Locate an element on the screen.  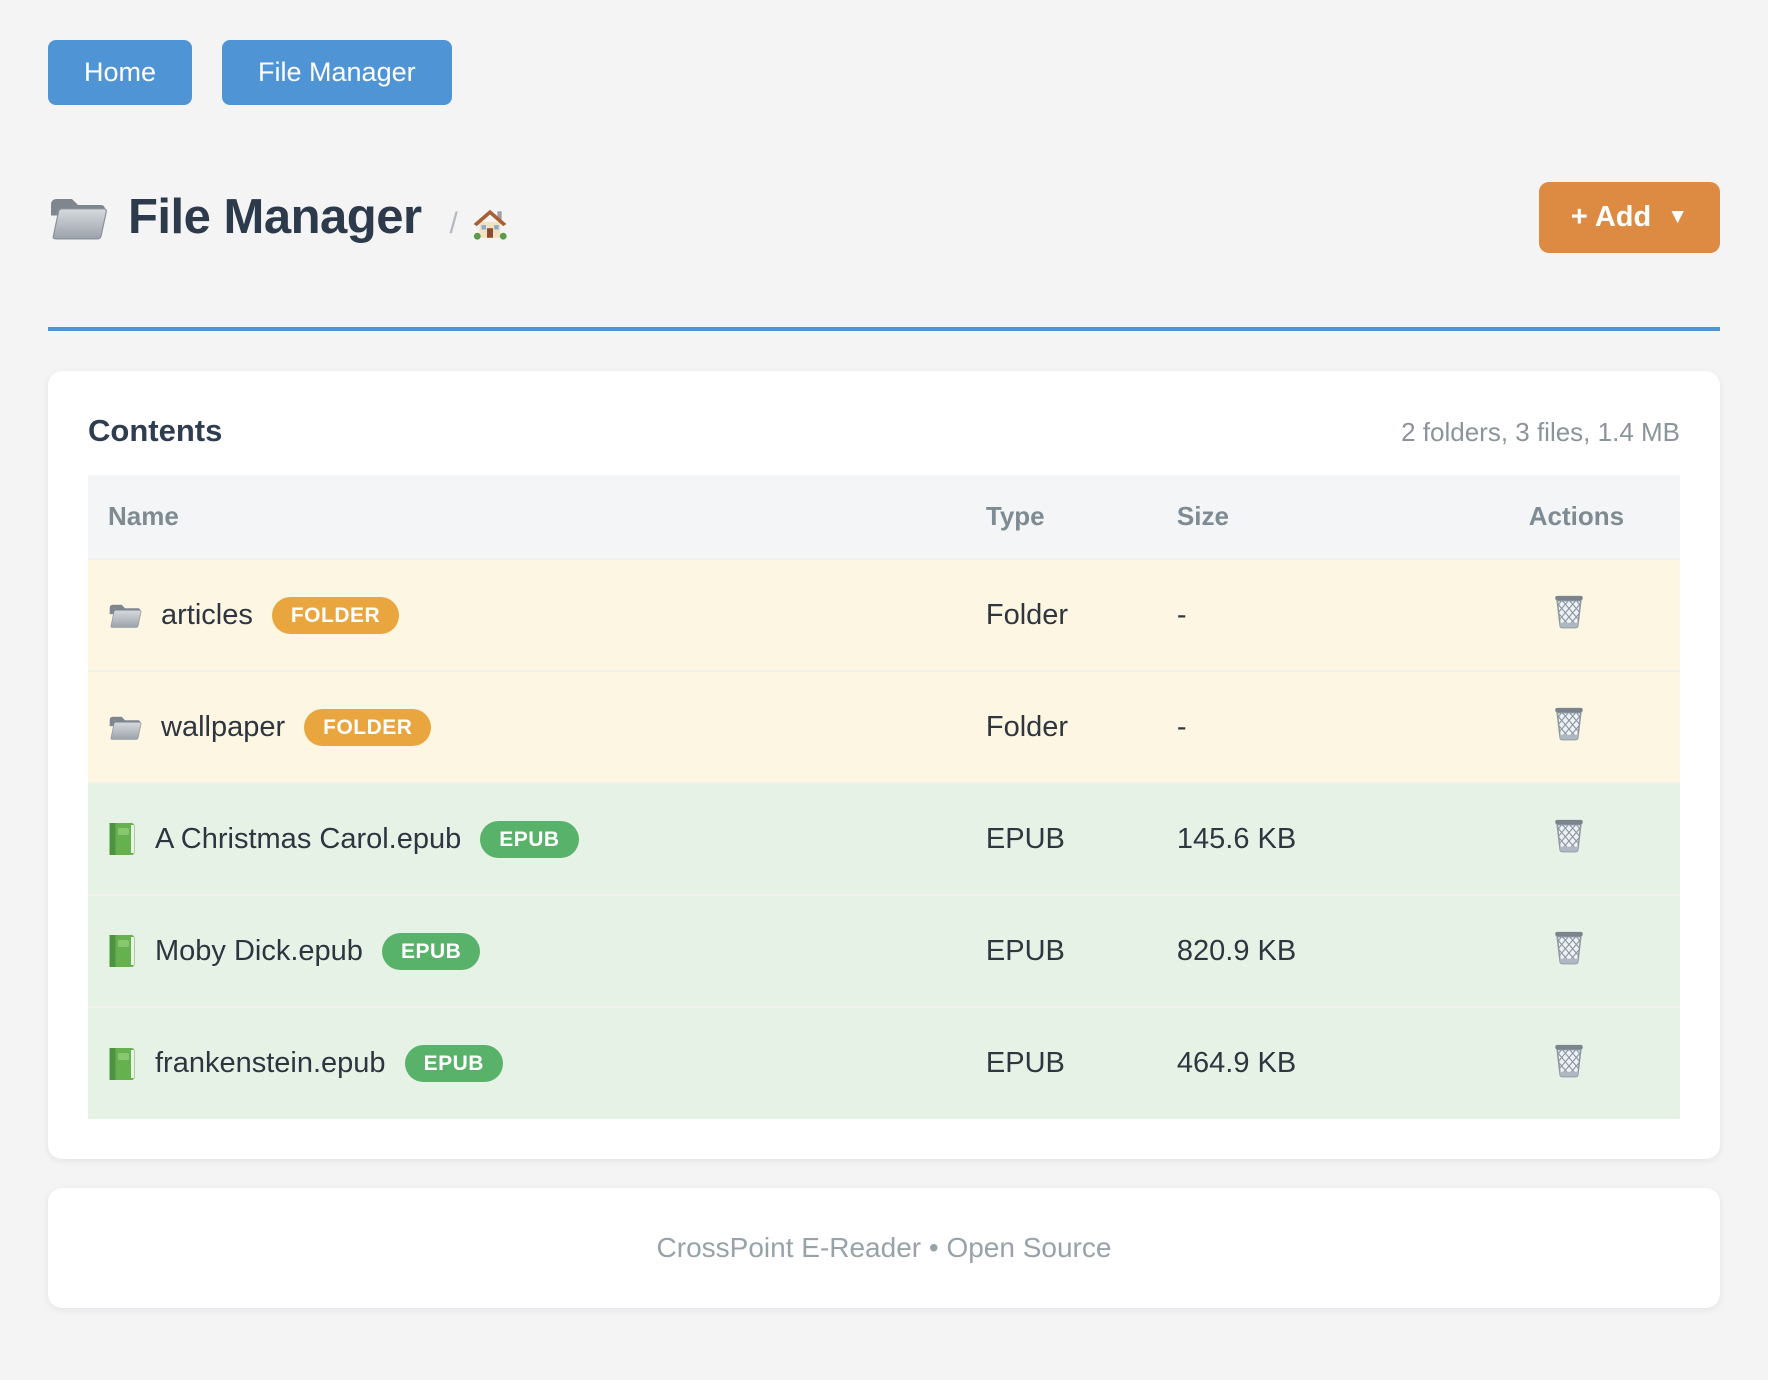
table-row: articles FOLDER Folder - is located at coordinates (884, 615).